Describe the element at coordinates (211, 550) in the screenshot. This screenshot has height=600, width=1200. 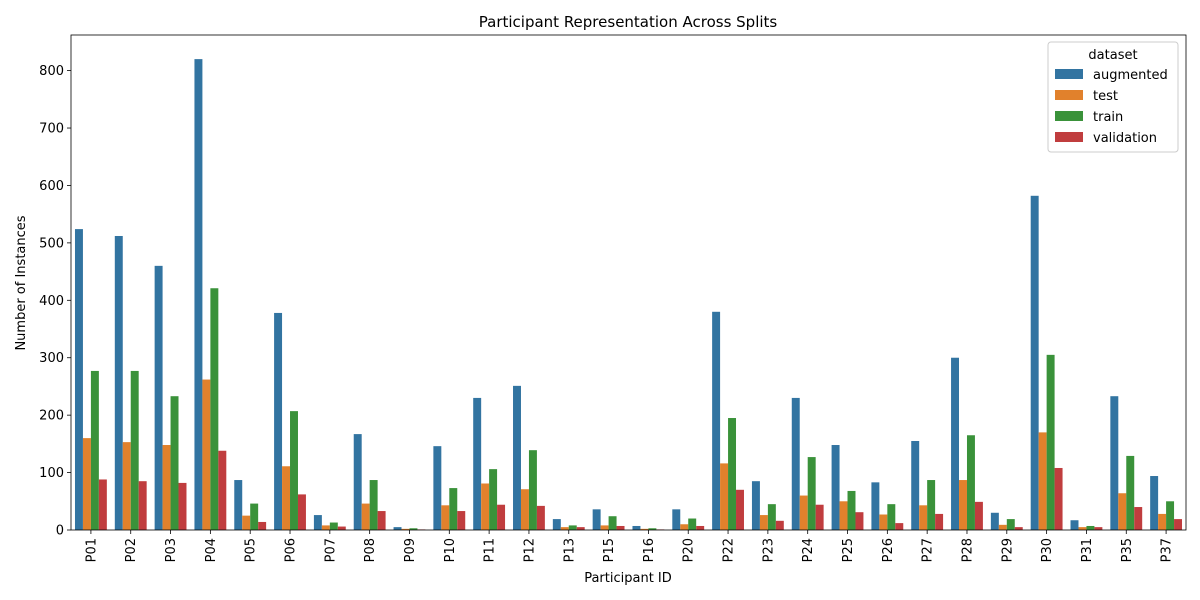
I see `x-tick-label: P04` at that location.